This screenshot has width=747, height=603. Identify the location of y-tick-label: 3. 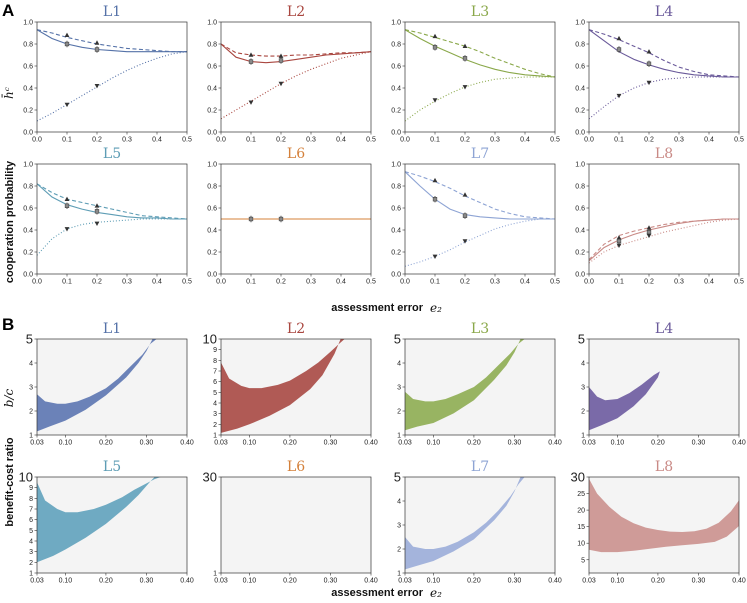
(31, 552).